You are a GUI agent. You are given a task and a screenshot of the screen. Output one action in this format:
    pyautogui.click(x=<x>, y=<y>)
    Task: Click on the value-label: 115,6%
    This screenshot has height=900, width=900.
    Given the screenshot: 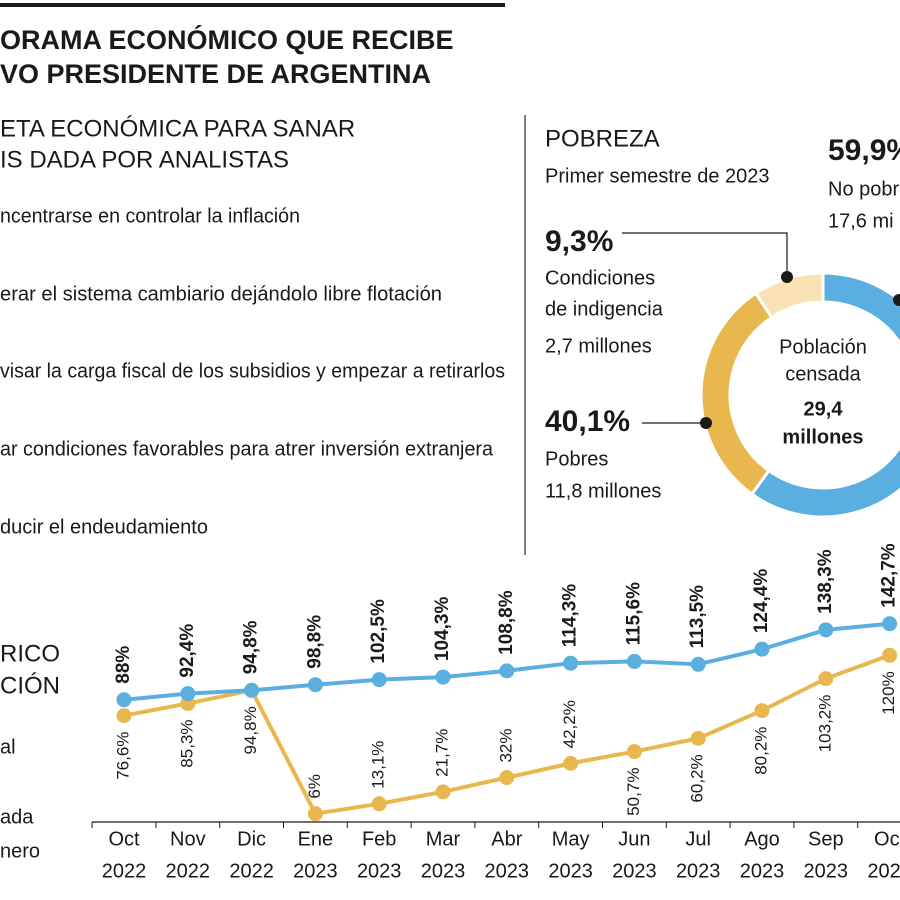 What is the action you would take?
    pyautogui.click(x=633, y=613)
    